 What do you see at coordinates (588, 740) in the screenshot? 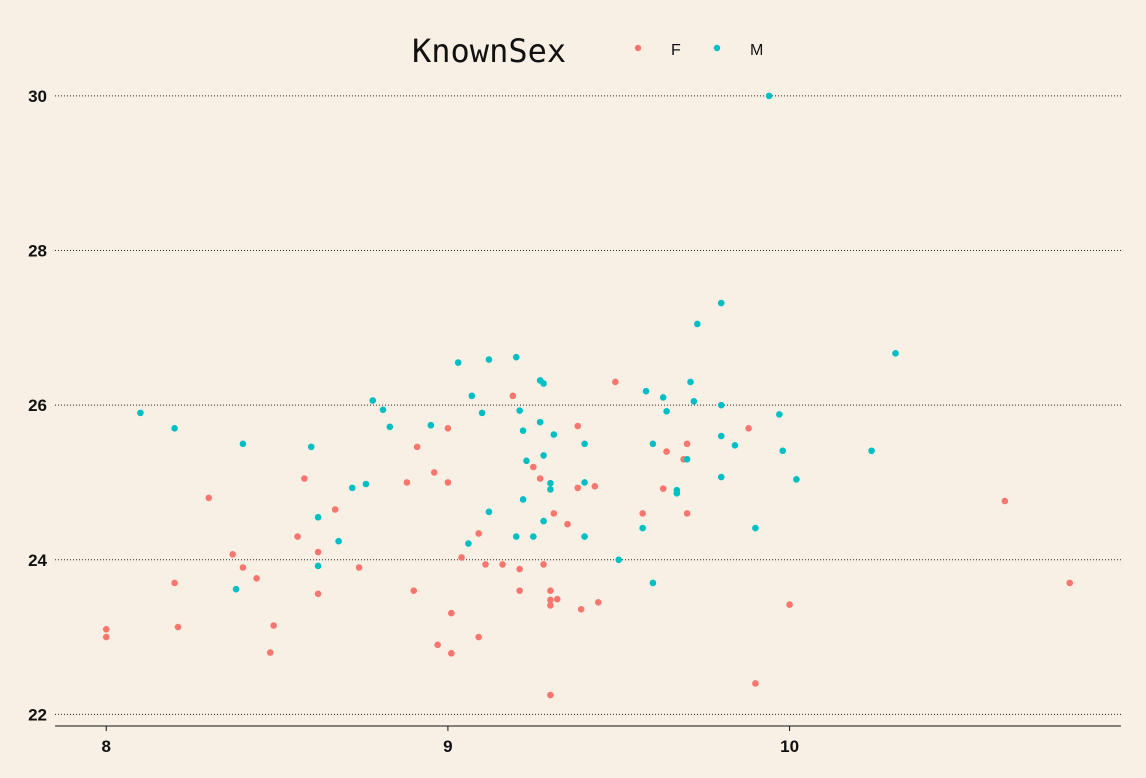
I see `x-axis: 8 9 10` at bounding box center [588, 740].